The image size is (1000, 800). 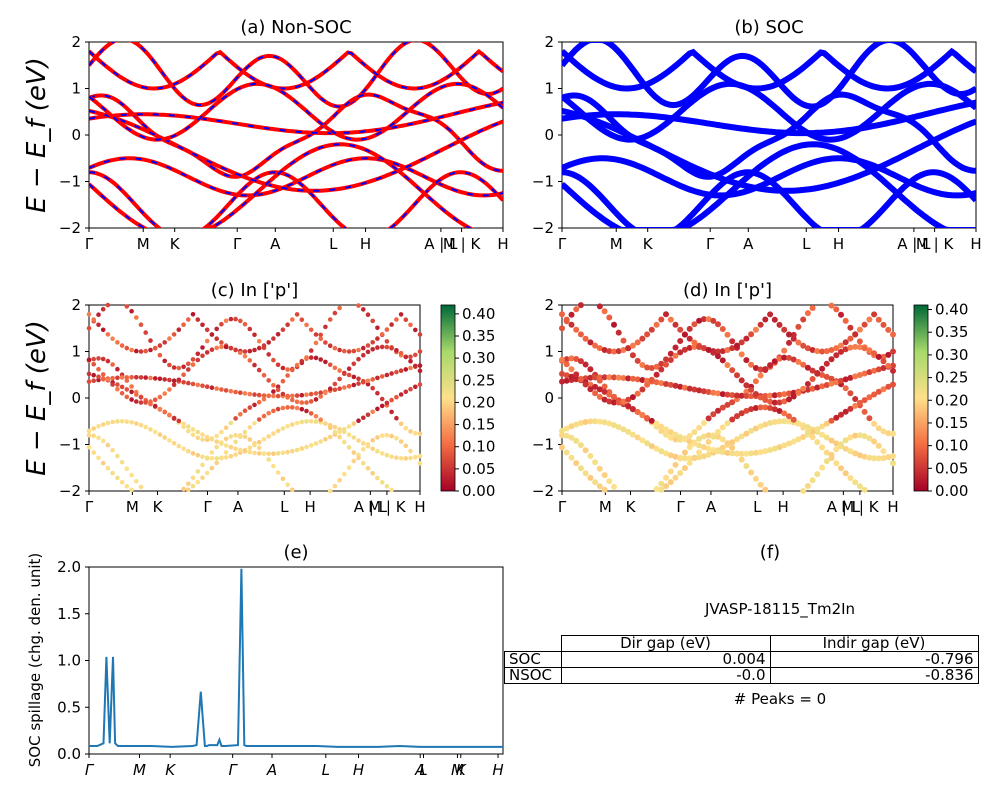 I want to click on colorbar-tick-label: 0.30, so click(x=951, y=355).